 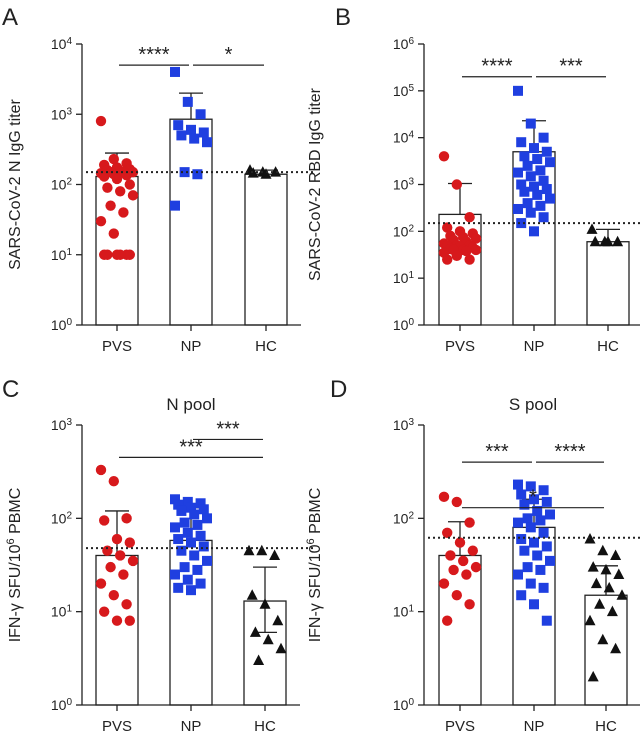 I want to click on significance-label: *, so click(x=533, y=498).